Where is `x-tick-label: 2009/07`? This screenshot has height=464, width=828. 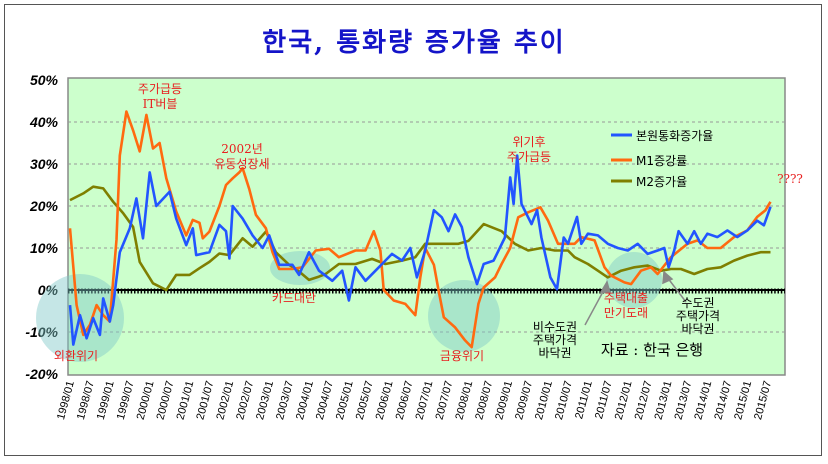
x-tick-label: 2009/07 is located at coordinates (524, 401).